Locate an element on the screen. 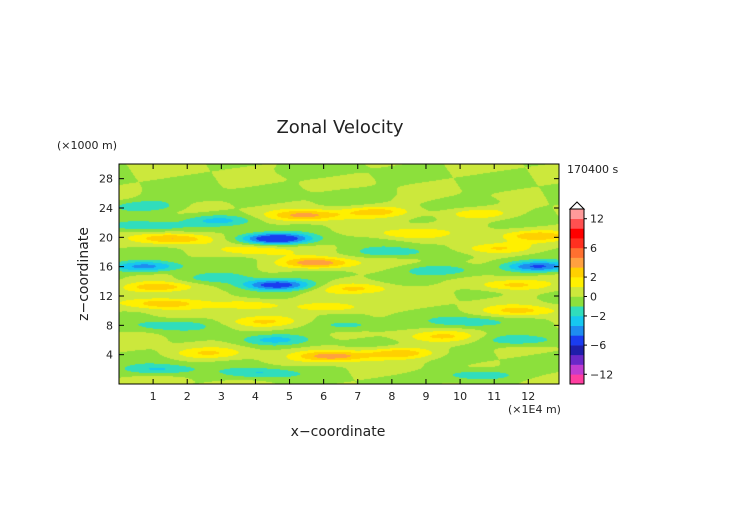 This screenshot has height=532, width=752. colorbar: 12 6 2 0 −2 −6 −12 is located at coordinates (590, 293).